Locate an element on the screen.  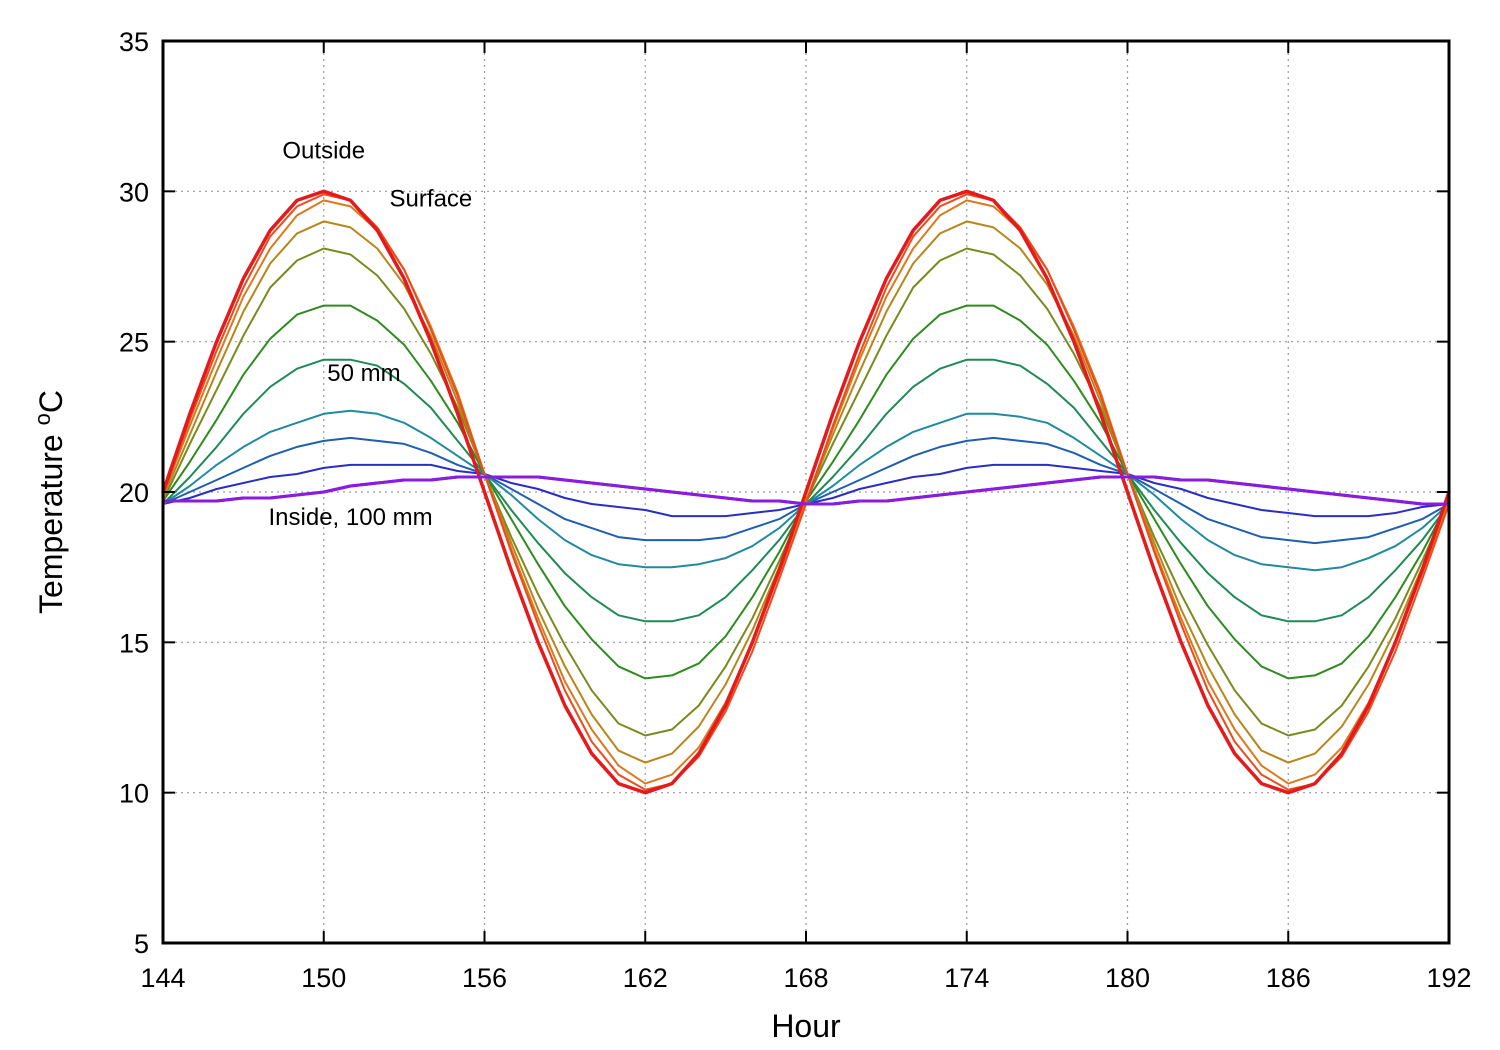
y-tick-label: 35 is located at coordinates (134, 42).